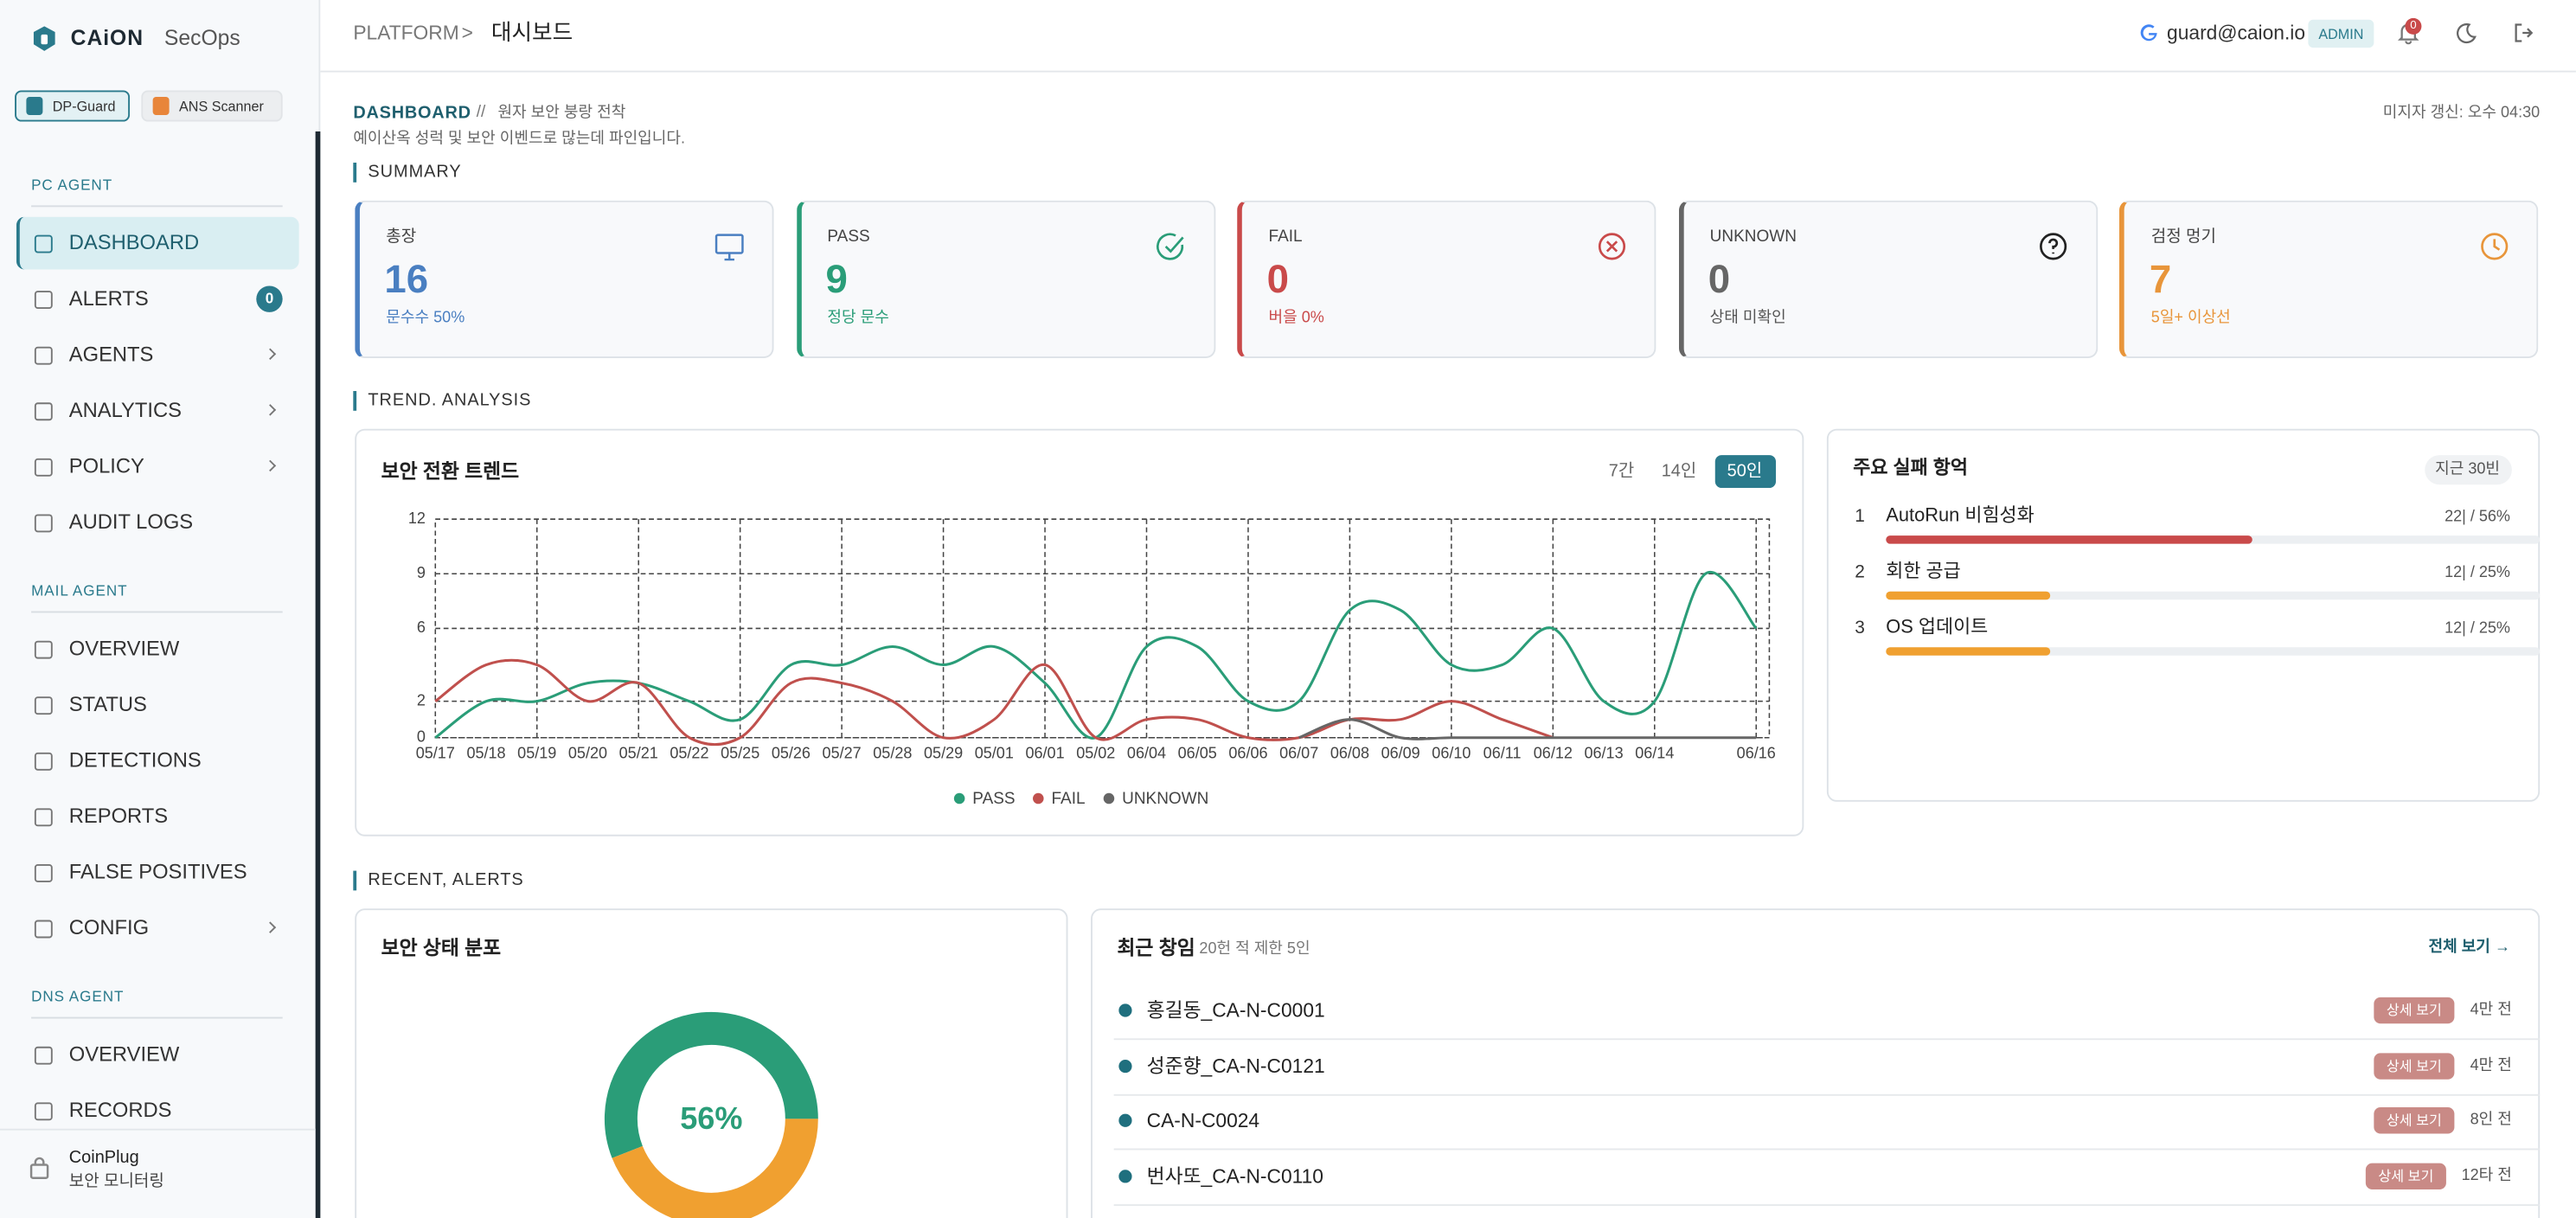  What do you see at coordinates (106, 466) in the screenshot?
I see `nav-item: POLICY` at bounding box center [106, 466].